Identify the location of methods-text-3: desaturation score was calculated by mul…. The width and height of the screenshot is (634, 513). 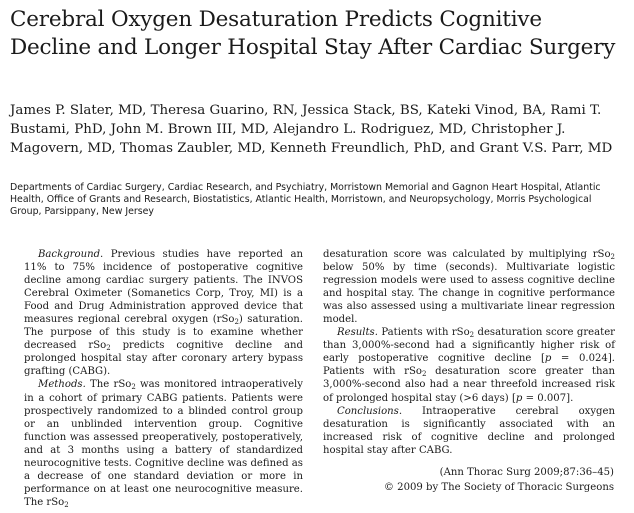
(467, 254).